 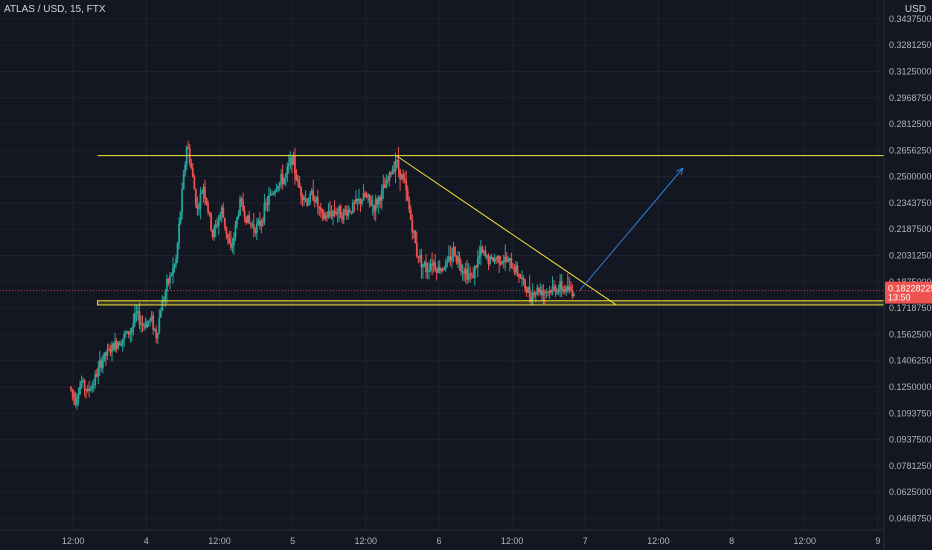 What do you see at coordinates (910, 256) in the screenshot?
I see `y-tick-label: 0.20312500` at bounding box center [910, 256].